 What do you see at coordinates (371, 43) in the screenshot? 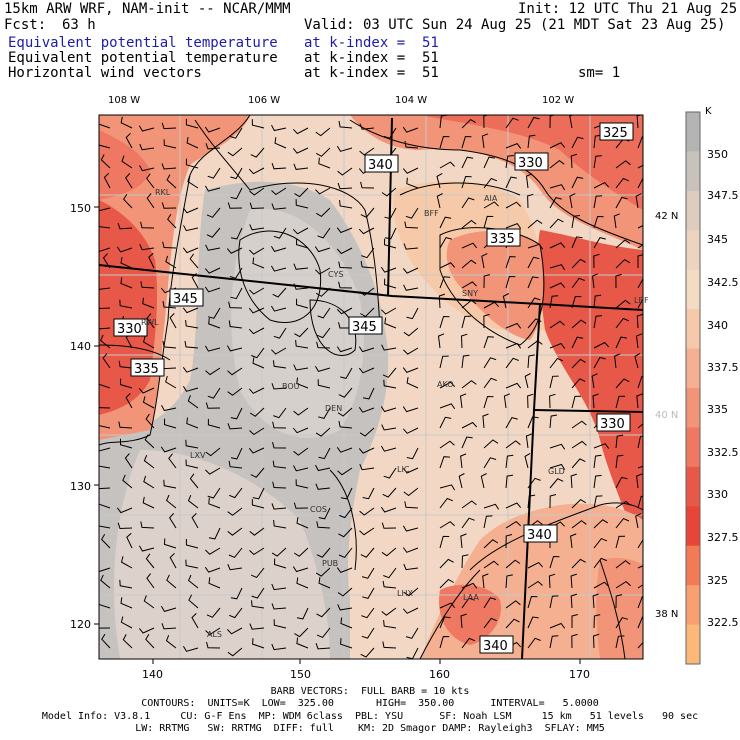
I see `field-level-1: at k-index = 51` at bounding box center [371, 43].